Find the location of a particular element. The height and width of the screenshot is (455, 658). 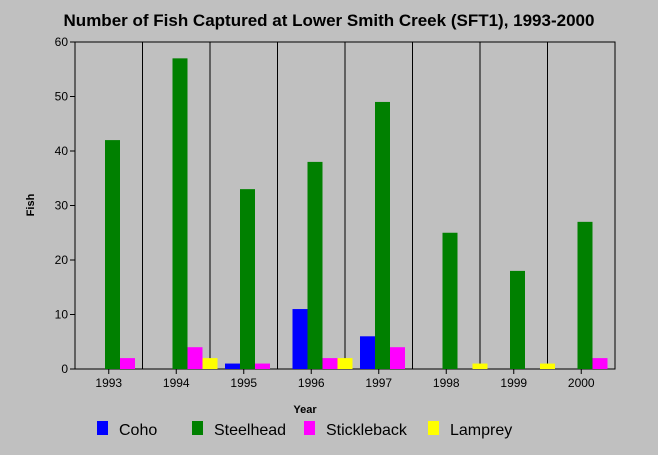

bar-coho-1995 is located at coordinates (232, 366).